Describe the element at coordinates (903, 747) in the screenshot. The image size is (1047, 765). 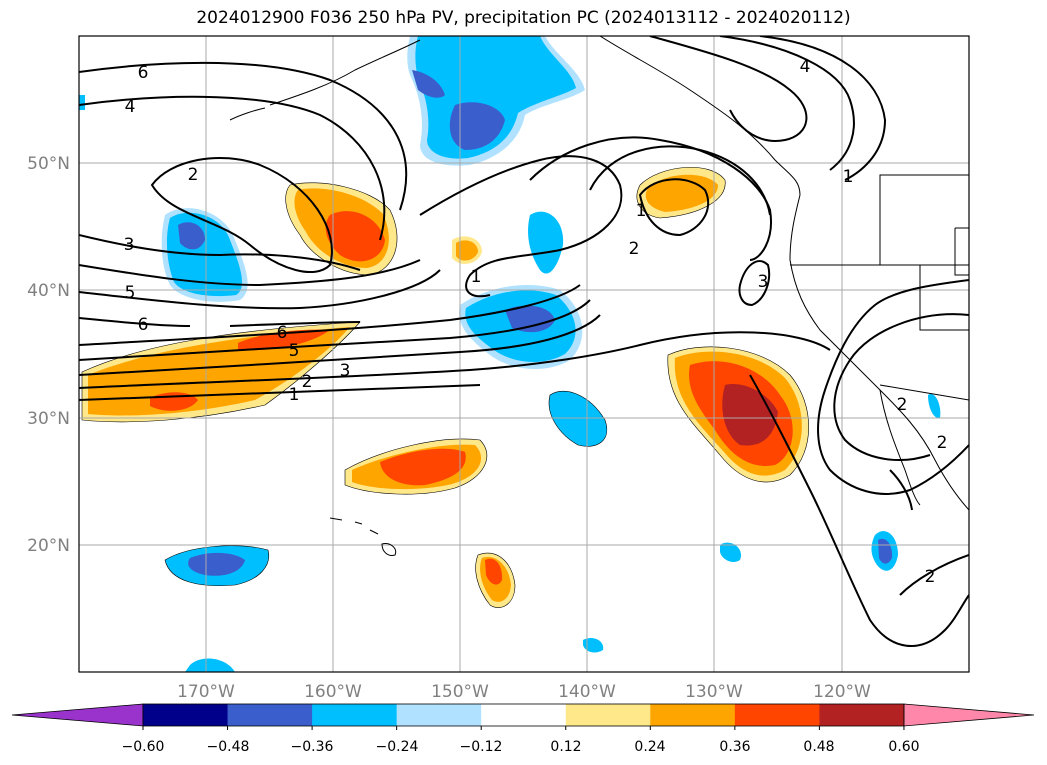
I see `colorbar-tick-label: 0.60` at that location.